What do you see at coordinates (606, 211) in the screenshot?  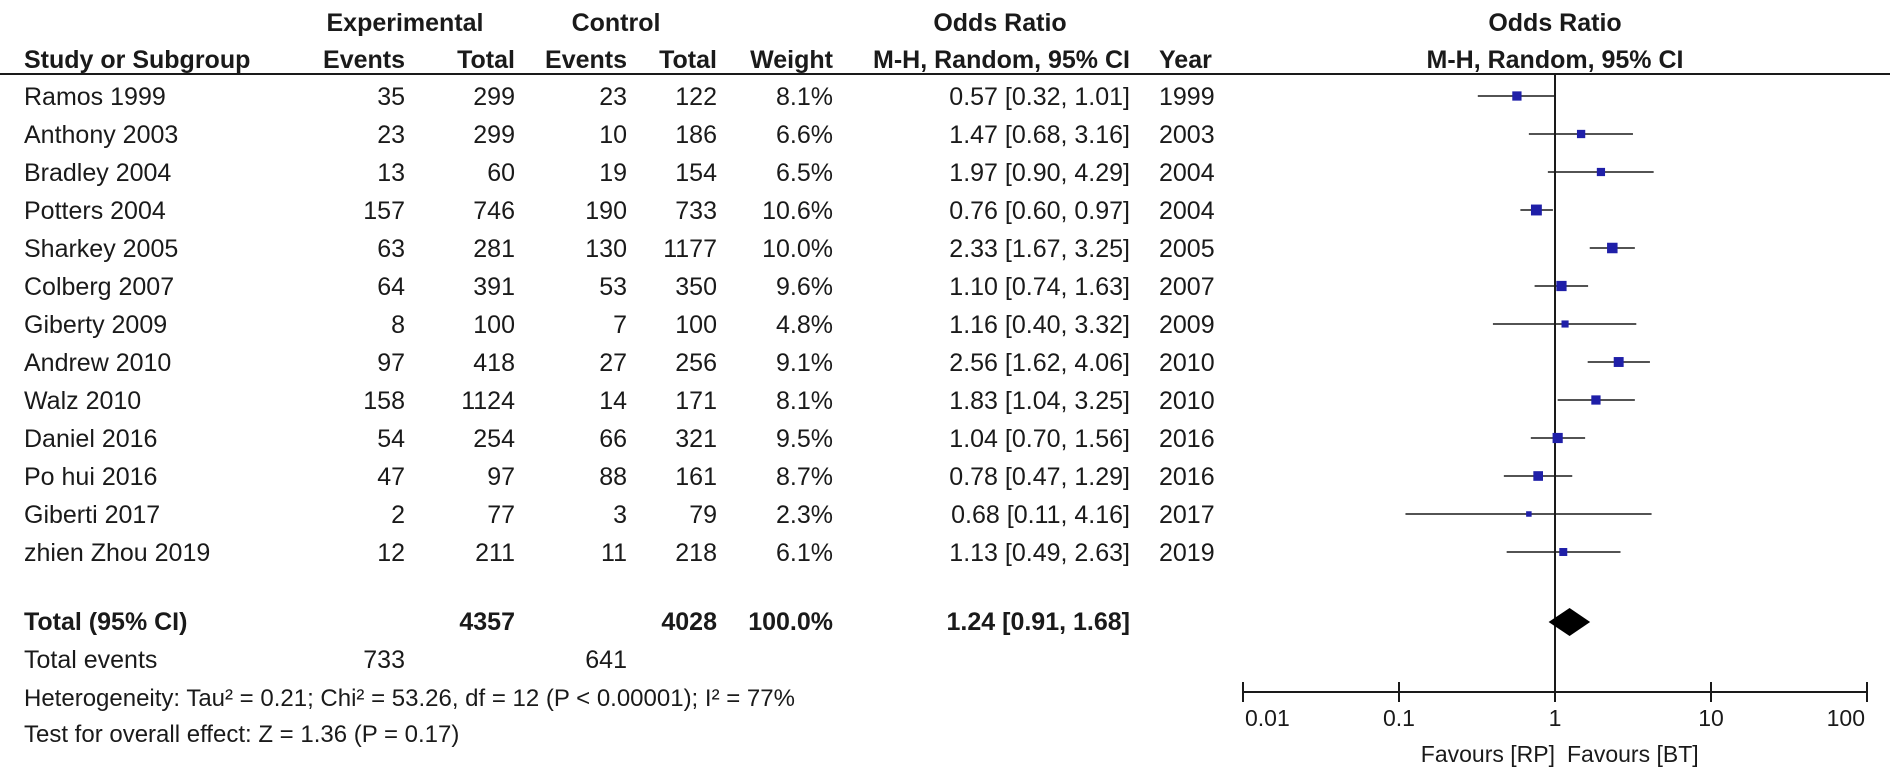 I see `ctl-events-cell: 190` at bounding box center [606, 211].